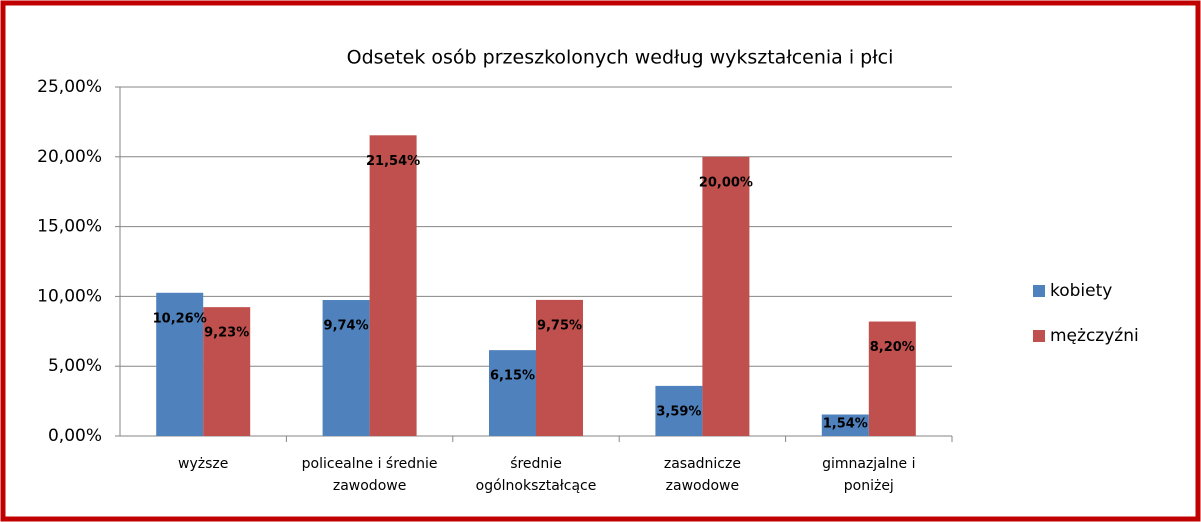 Image resolution: width=1201 pixels, height=522 pixels. Describe the element at coordinates (1094, 336) in the screenshot. I see `legend-label: mężczyźni` at that location.